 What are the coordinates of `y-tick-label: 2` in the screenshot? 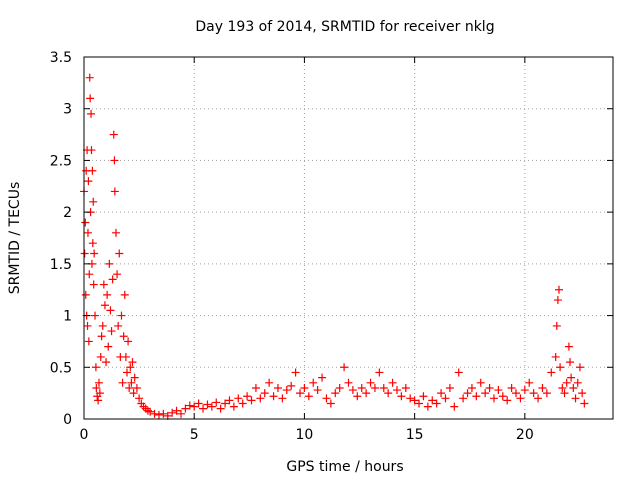 It's located at (67, 213).